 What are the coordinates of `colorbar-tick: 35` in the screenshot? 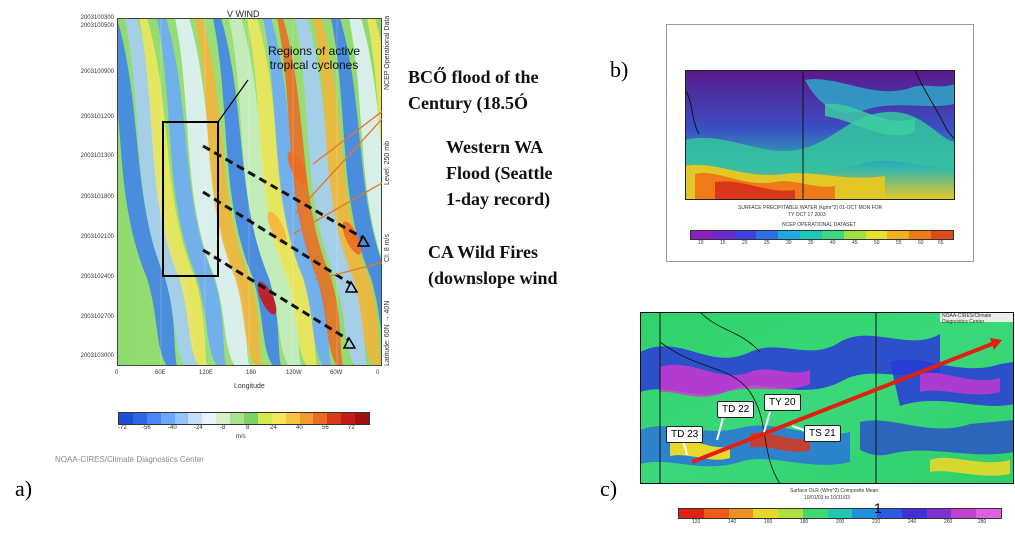 It's located at (811, 243).